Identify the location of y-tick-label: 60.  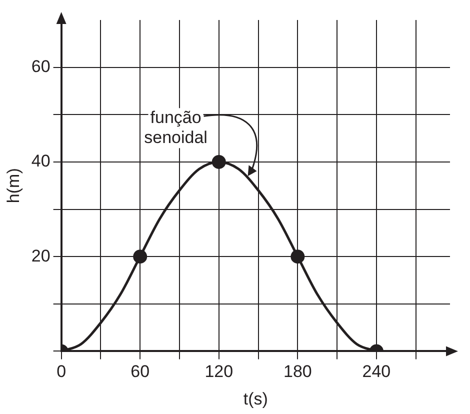
(40, 66).